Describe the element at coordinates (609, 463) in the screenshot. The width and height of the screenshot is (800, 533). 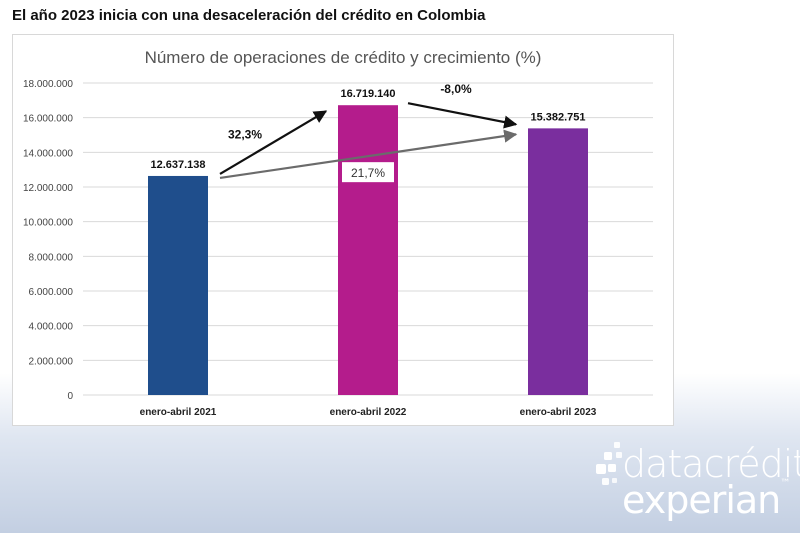
I see `logo-dots-icon` at that location.